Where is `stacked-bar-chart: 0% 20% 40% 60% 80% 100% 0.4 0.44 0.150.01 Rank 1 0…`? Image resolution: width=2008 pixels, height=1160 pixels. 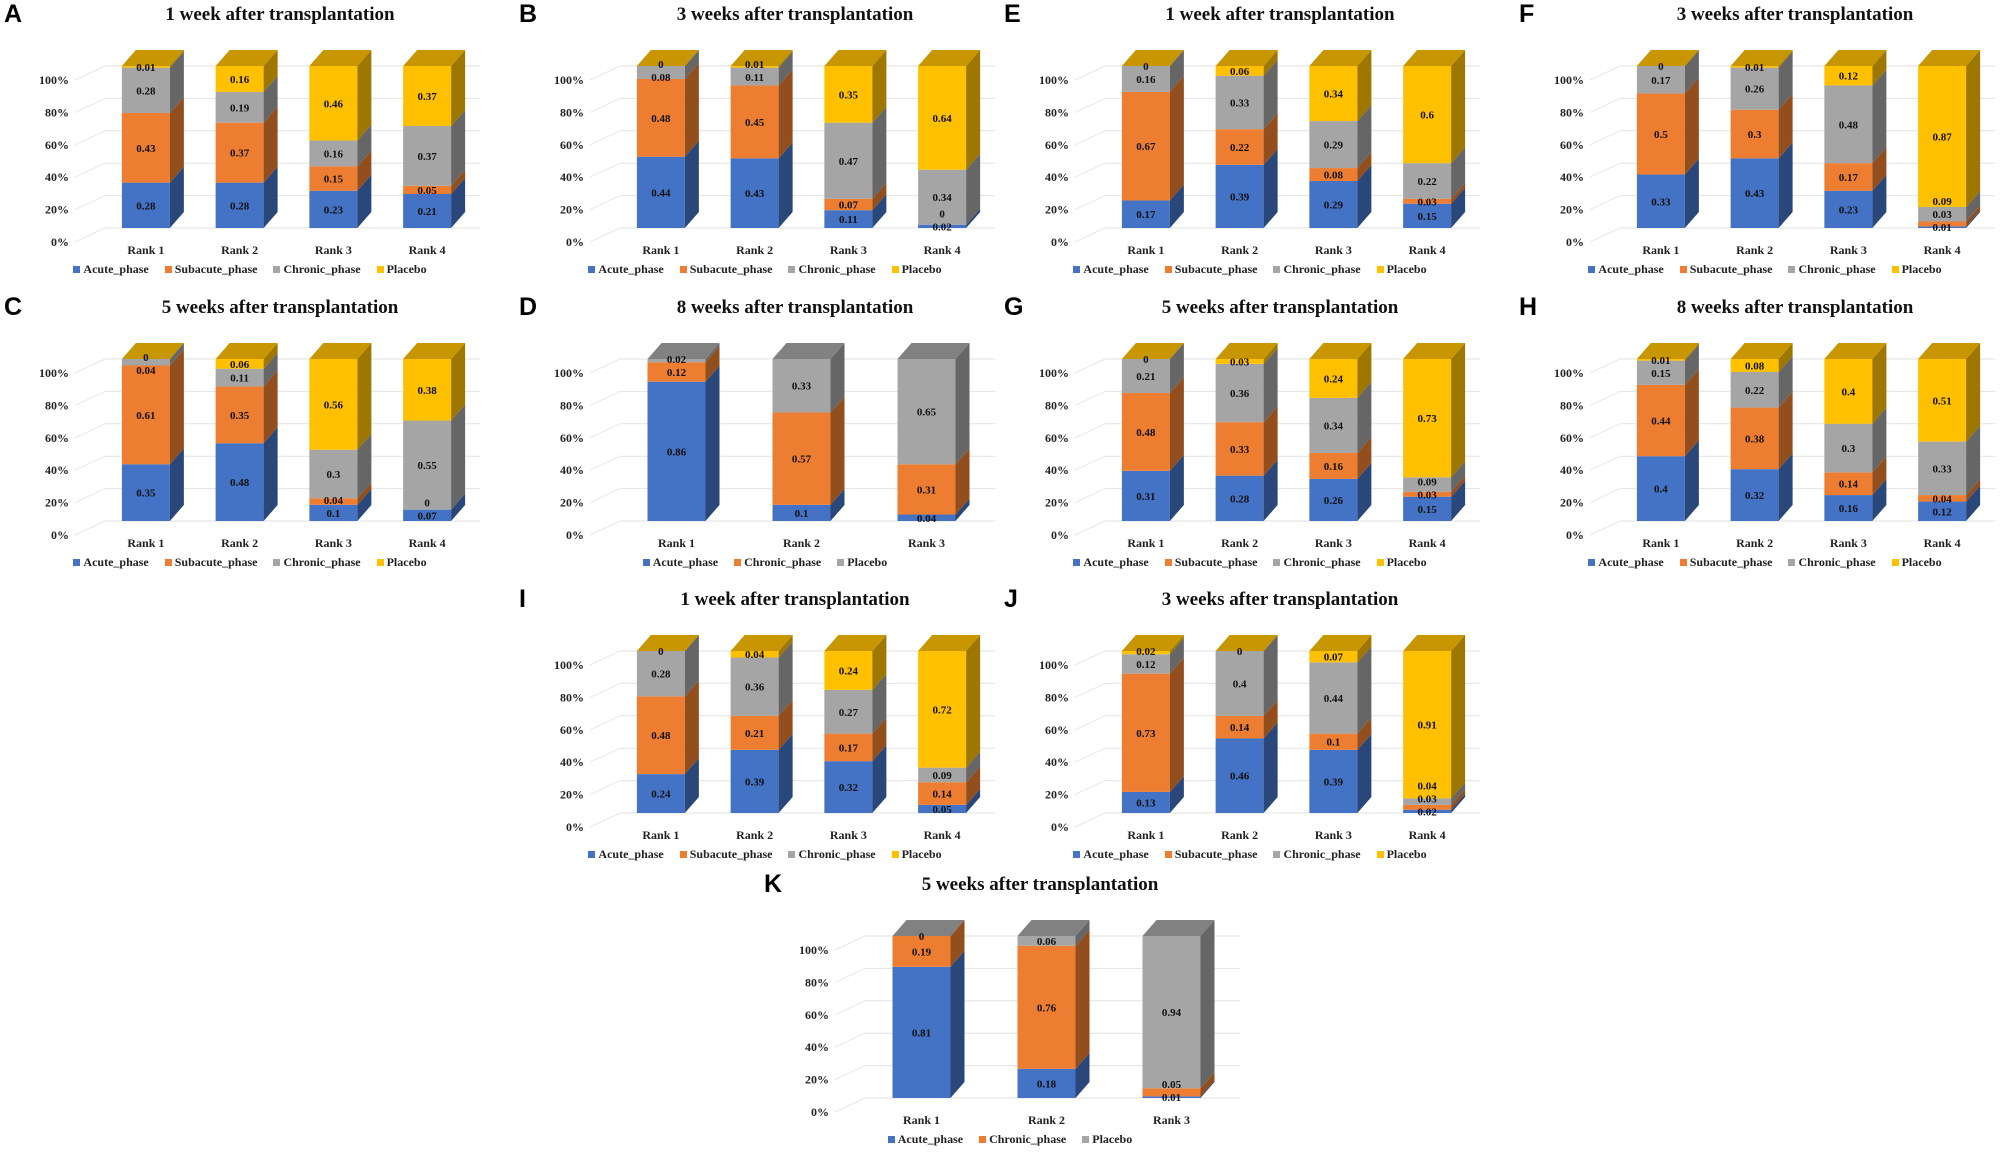 stacked-bar-chart: 0% 20% 40% 60% 80% 100% 0.4 0.44 0.150.01 Rank 1 0… is located at coordinates (1774, 446).